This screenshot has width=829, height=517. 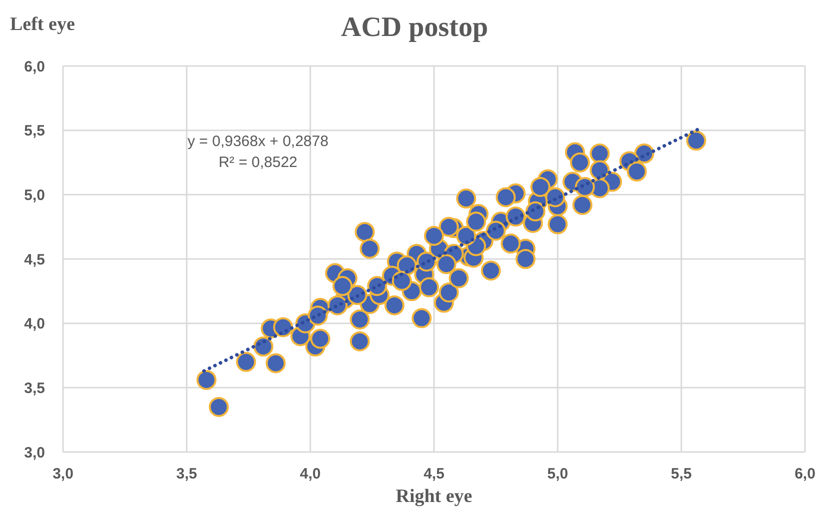 I want to click on x-tick-label: 6,0, so click(x=805, y=474).